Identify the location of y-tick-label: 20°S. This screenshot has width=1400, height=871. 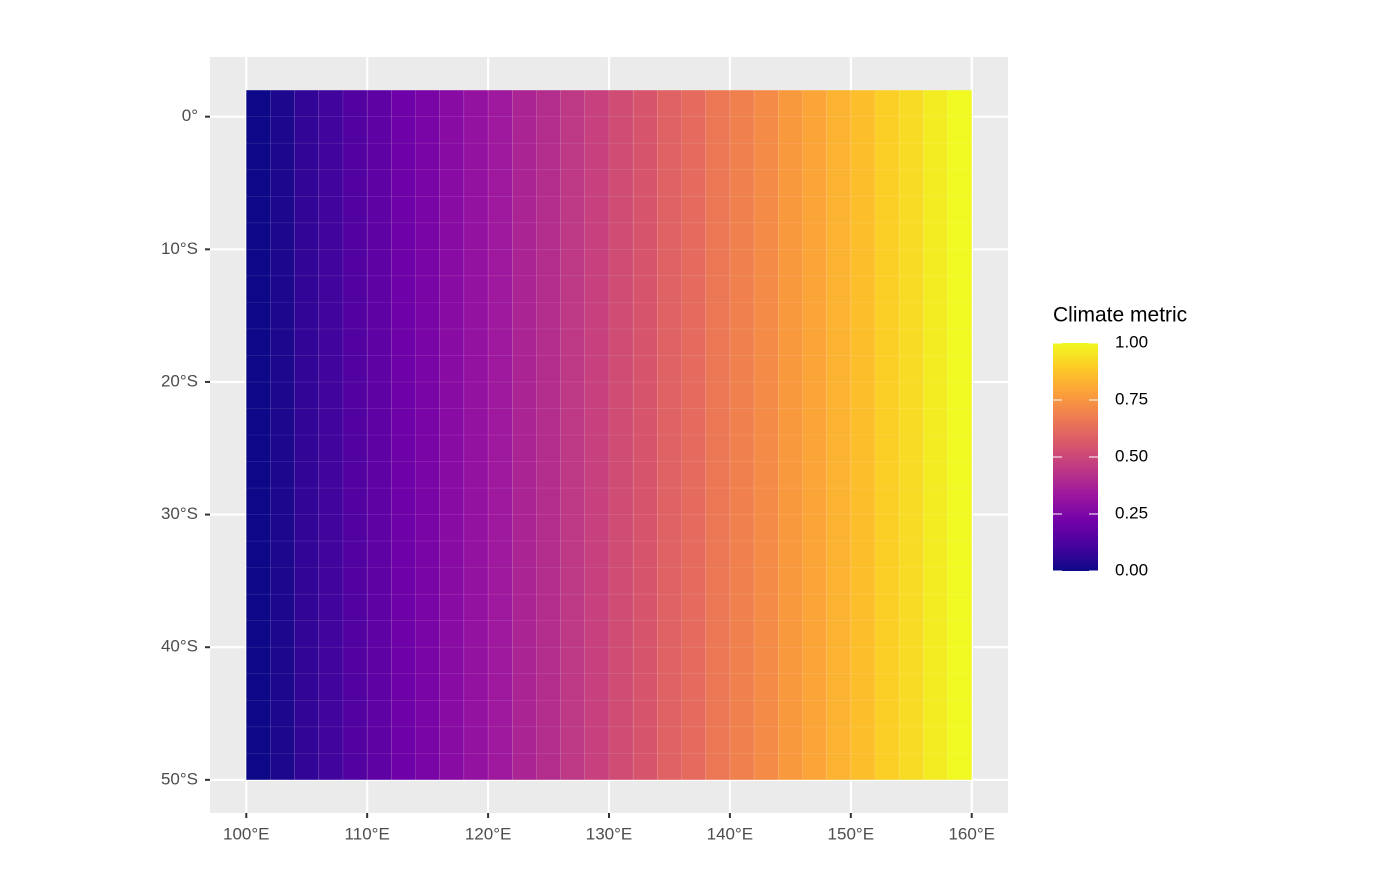
(179, 380).